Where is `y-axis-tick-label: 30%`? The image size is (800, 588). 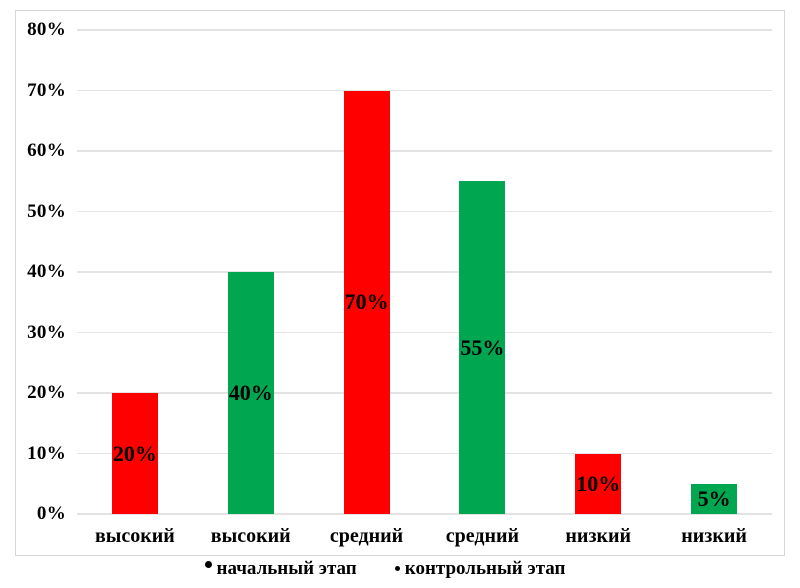
y-axis-tick-label: 30% is located at coordinates (46, 332).